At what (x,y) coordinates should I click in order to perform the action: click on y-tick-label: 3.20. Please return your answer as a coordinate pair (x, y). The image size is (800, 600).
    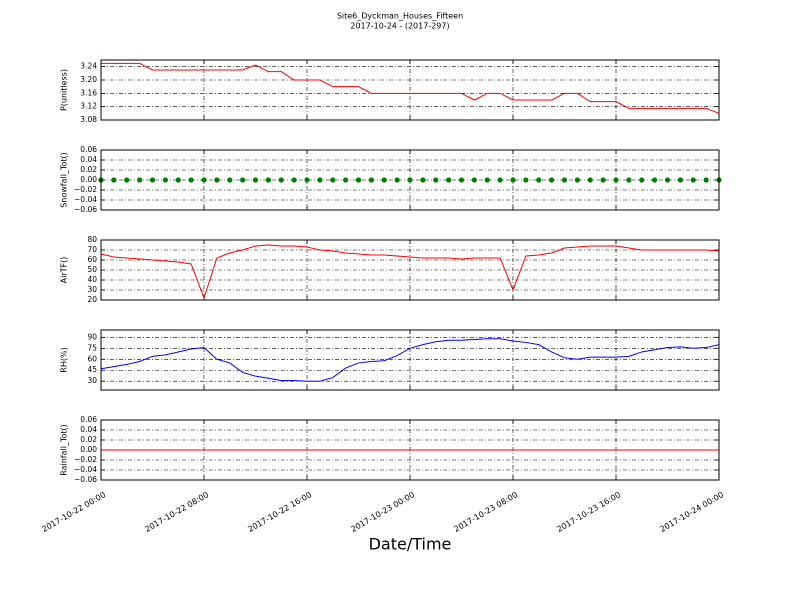
    Looking at the image, I should click on (88, 79).